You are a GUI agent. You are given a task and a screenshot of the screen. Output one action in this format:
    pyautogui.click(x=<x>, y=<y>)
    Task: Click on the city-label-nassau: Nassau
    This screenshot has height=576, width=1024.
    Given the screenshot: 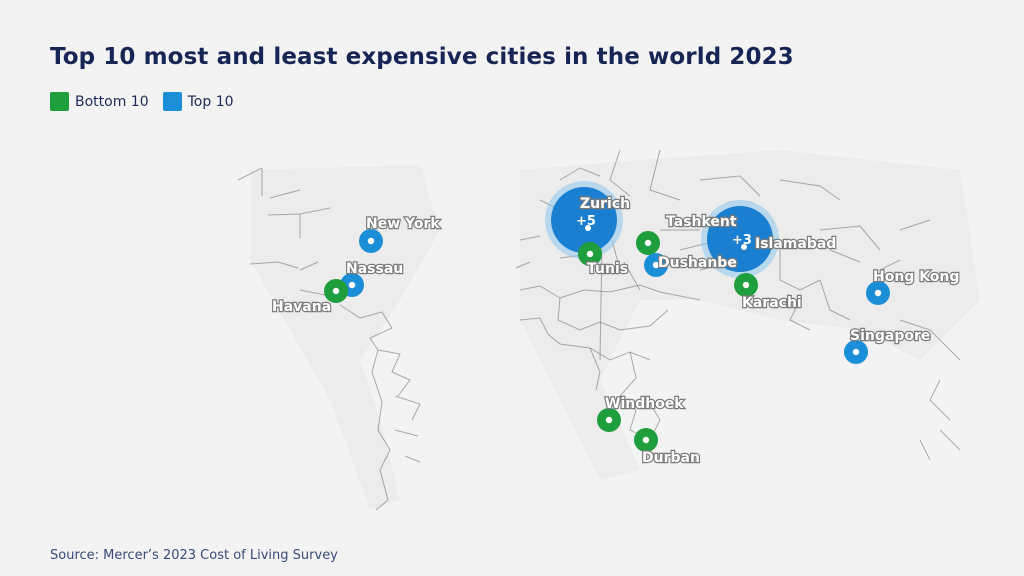 What is the action you would take?
    pyautogui.click(x=374, y=269)
    